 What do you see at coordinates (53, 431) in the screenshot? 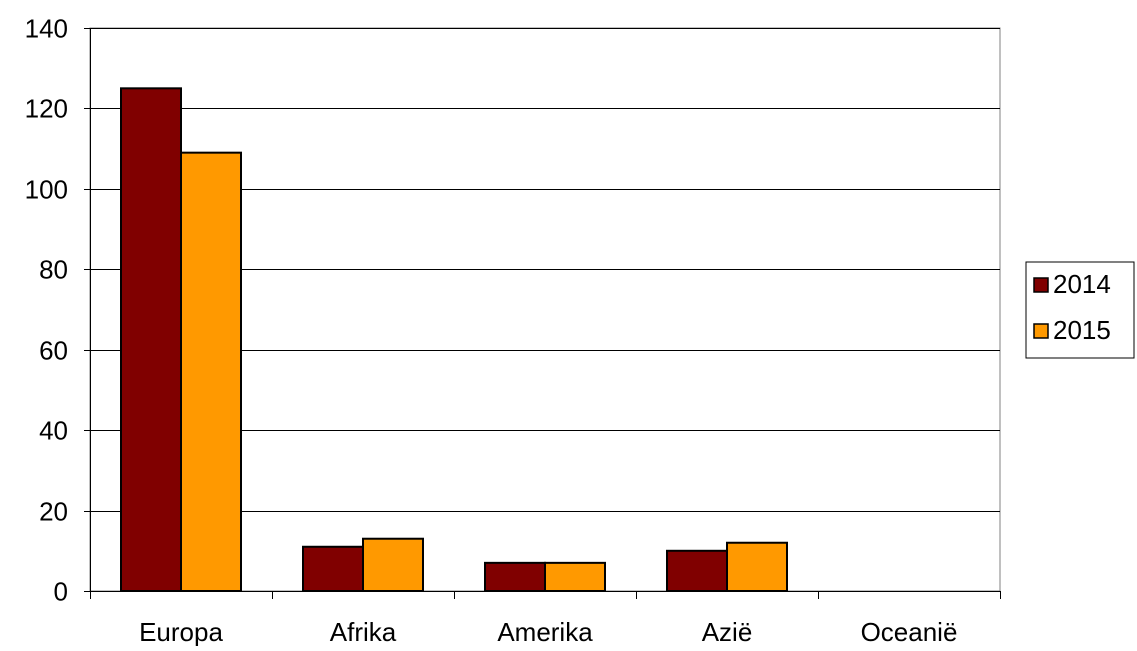
I see `y-tick-label: 40` at bounding box center [53, 431].